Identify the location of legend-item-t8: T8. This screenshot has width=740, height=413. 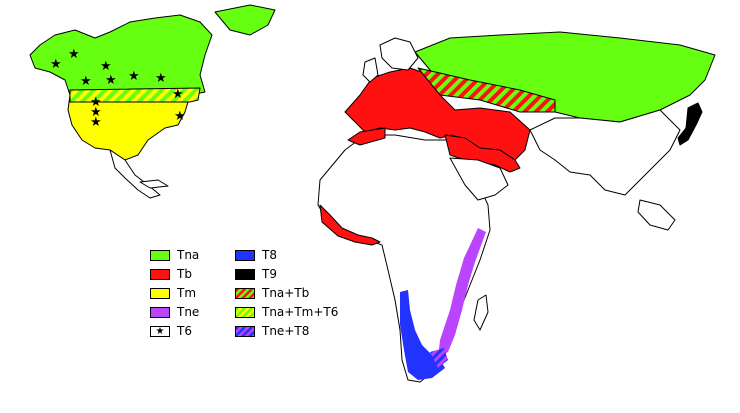
(256, 255).